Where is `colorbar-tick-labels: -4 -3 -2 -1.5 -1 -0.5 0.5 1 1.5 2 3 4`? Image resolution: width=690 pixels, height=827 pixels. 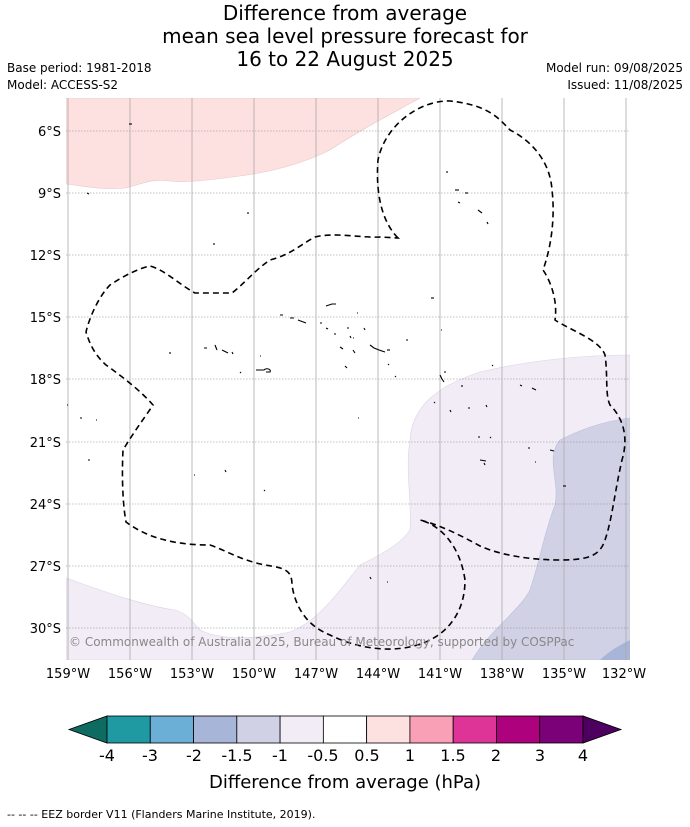
colorbar-tick-labels: -4 -3 -2 -1.5 -1 -0.5 0.5 1 1.5 2 3 4 is located at coordinates (343, 755).